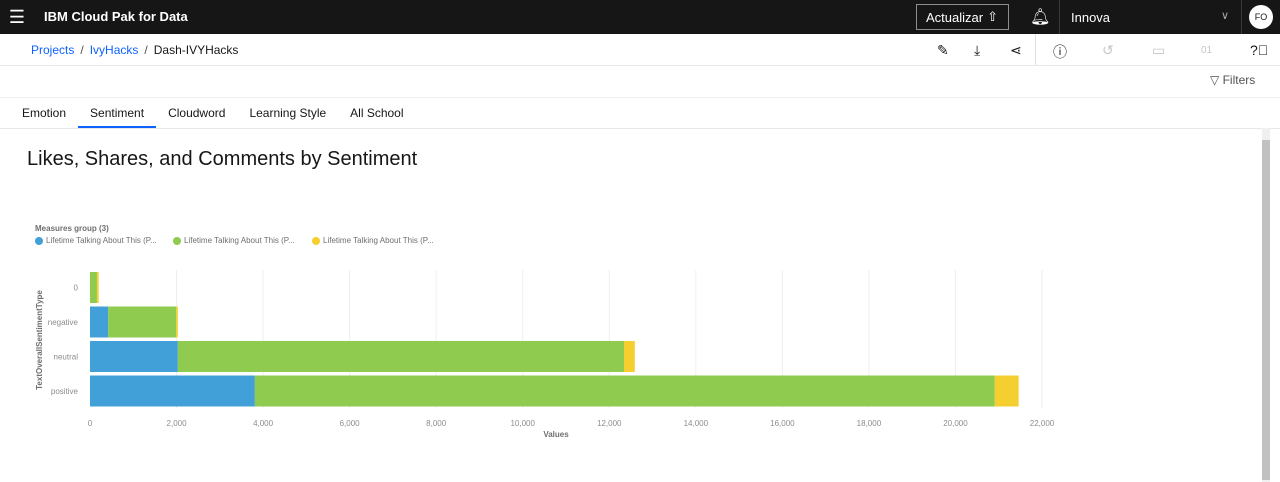 This screenshot has width=1280, height=482. I want to click on chart-title: Likes, Shares, and Comments by Sentiment, so click(222, 159).